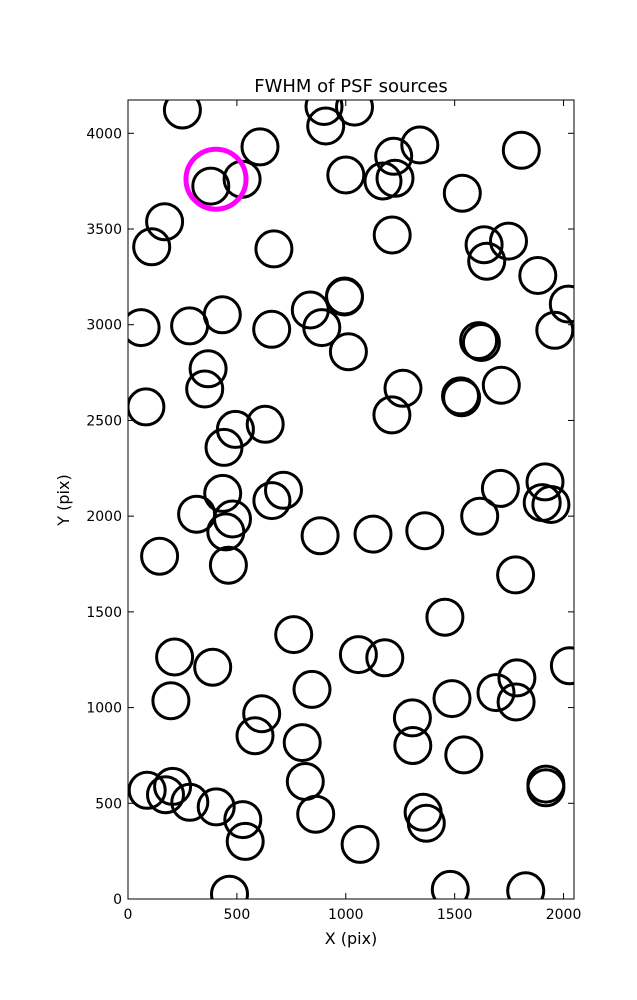  What do you see at coordinates (351, 86) in the screenshot?
I see `chart-title: FWHM of PSF sources` at bounding box center [351, 86].